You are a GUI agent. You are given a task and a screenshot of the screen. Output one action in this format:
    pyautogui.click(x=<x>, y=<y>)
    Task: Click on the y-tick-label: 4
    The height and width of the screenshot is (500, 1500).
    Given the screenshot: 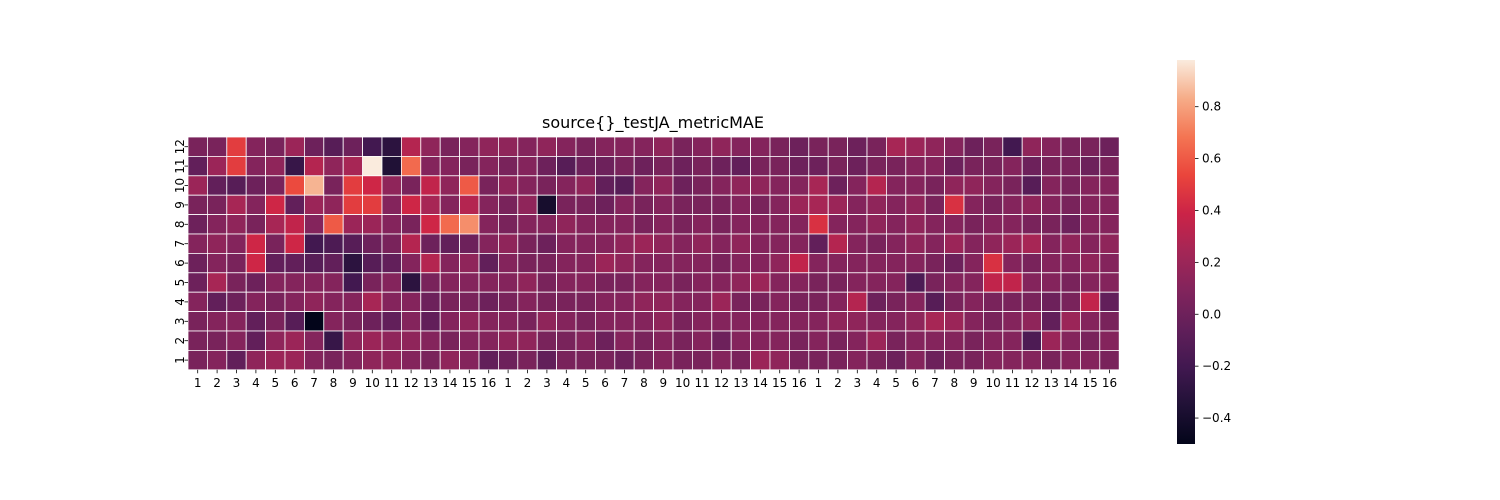 What is the action you would take?
    pyautogui.click(x=180, y=302)
    